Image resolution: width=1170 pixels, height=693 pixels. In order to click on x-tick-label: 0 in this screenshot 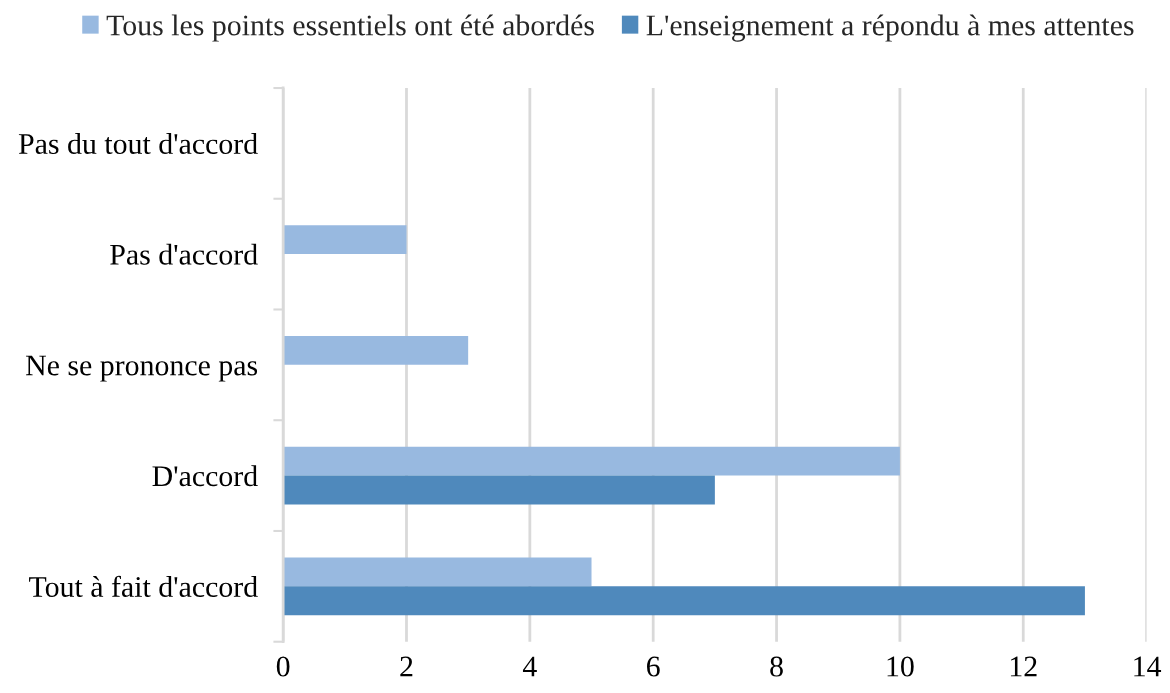, I will do `click(283, 666)`.